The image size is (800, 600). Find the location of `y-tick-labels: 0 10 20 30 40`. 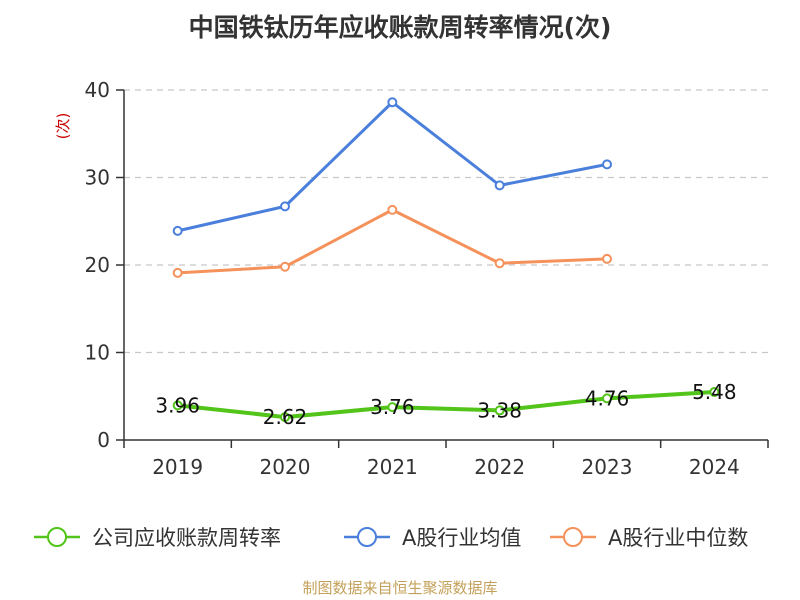

y-tick-labels: 0 10 20 30 40 is located at coordinates (97, 265).